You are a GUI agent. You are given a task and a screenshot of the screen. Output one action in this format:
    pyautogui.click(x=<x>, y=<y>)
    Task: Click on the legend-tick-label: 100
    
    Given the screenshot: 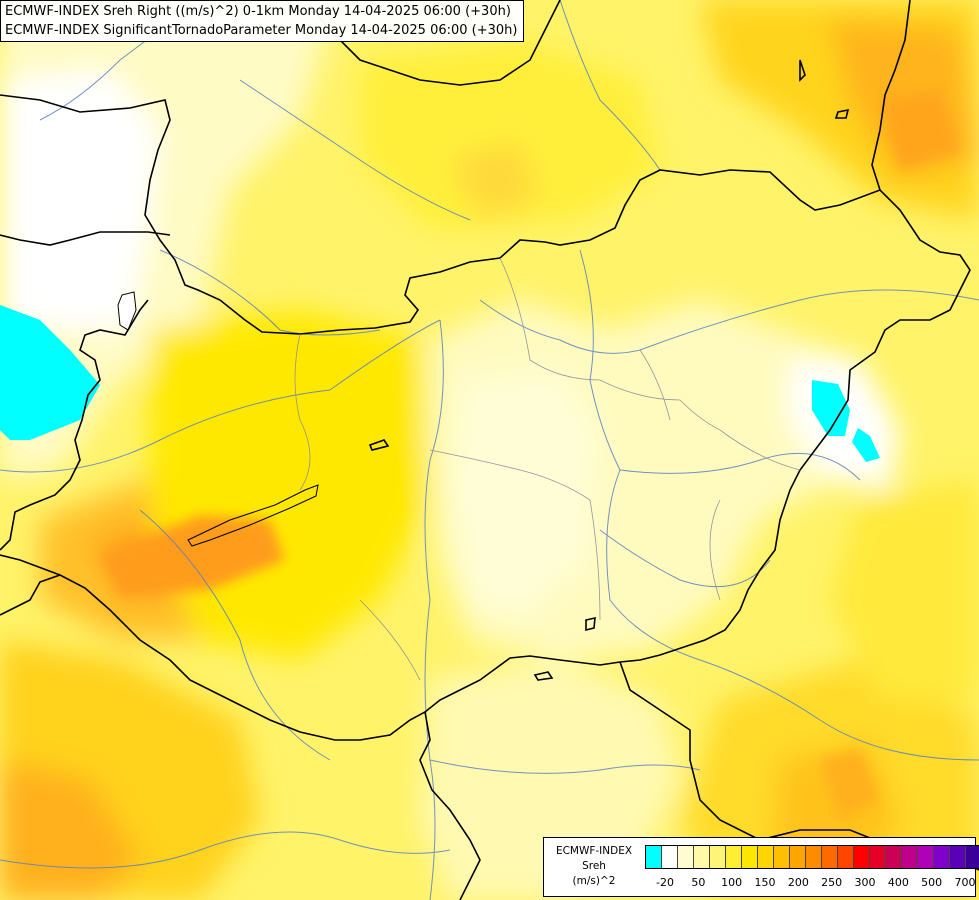 What is the action you would take?
    pyautogui.click(x=732, y=882)
    